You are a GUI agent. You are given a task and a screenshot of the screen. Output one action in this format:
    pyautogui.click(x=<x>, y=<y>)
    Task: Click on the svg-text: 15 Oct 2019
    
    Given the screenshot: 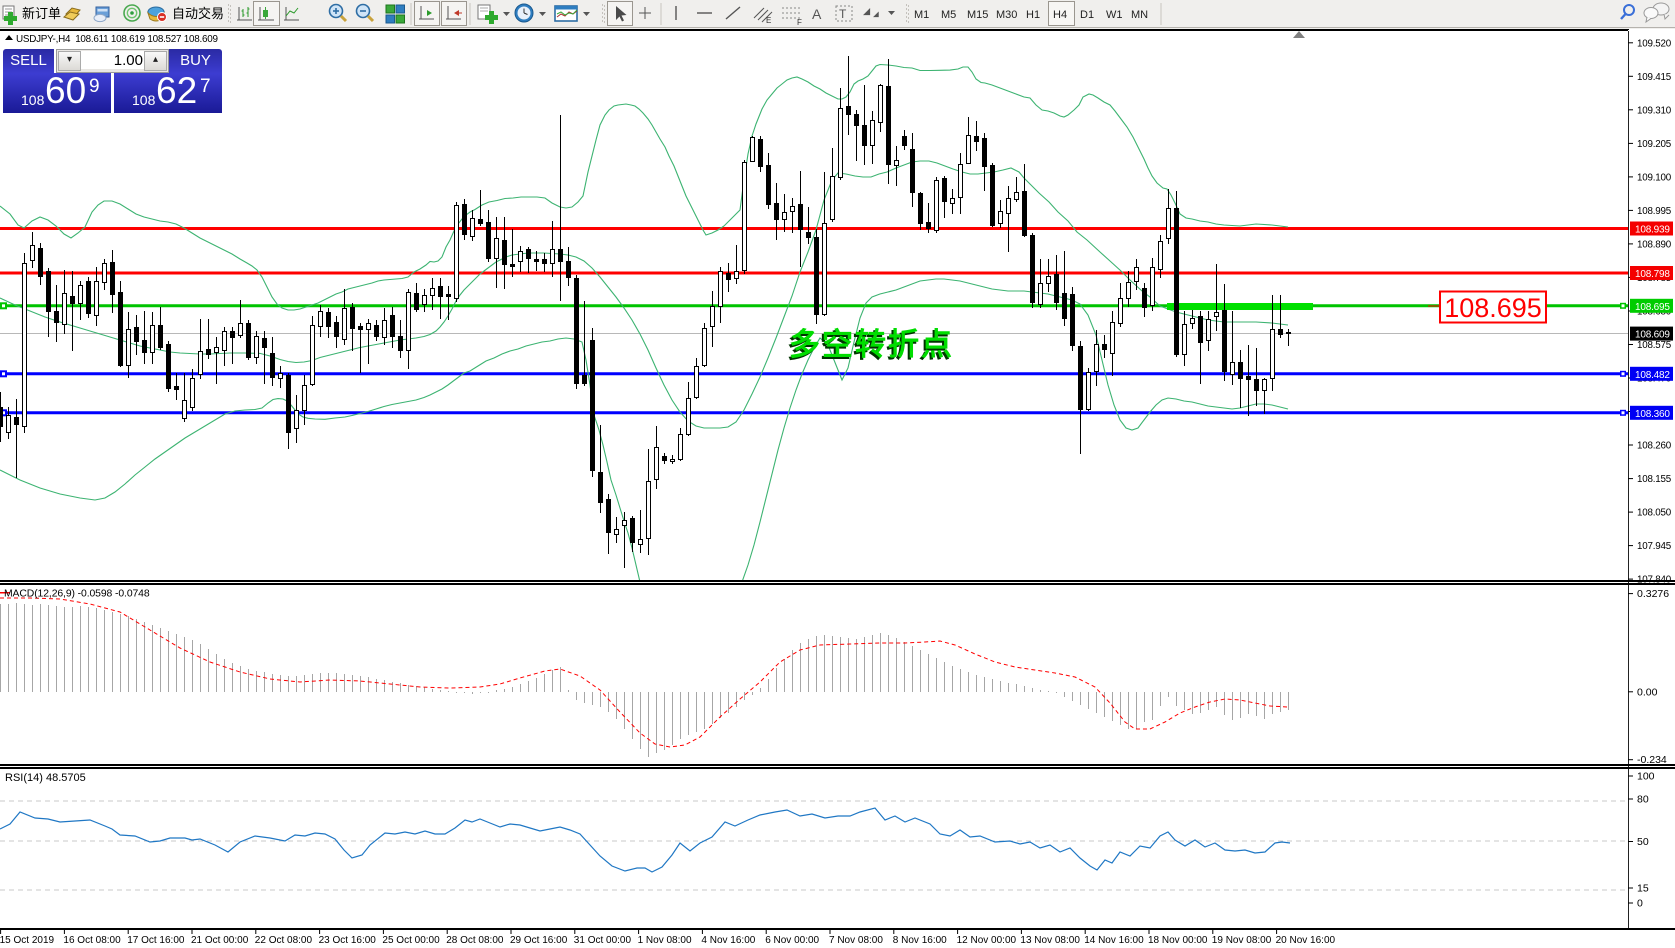 What is the action you would take?
    pyautogui.click(x=27, y=940)
    